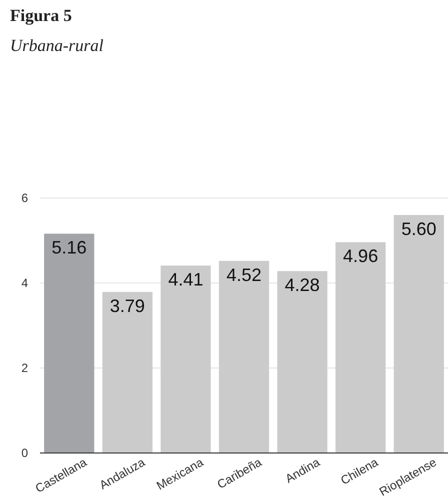 Image resolution: width=448 pixels, height=501 pixels. I want to click on data-label: 5.60, so click(418, 229).